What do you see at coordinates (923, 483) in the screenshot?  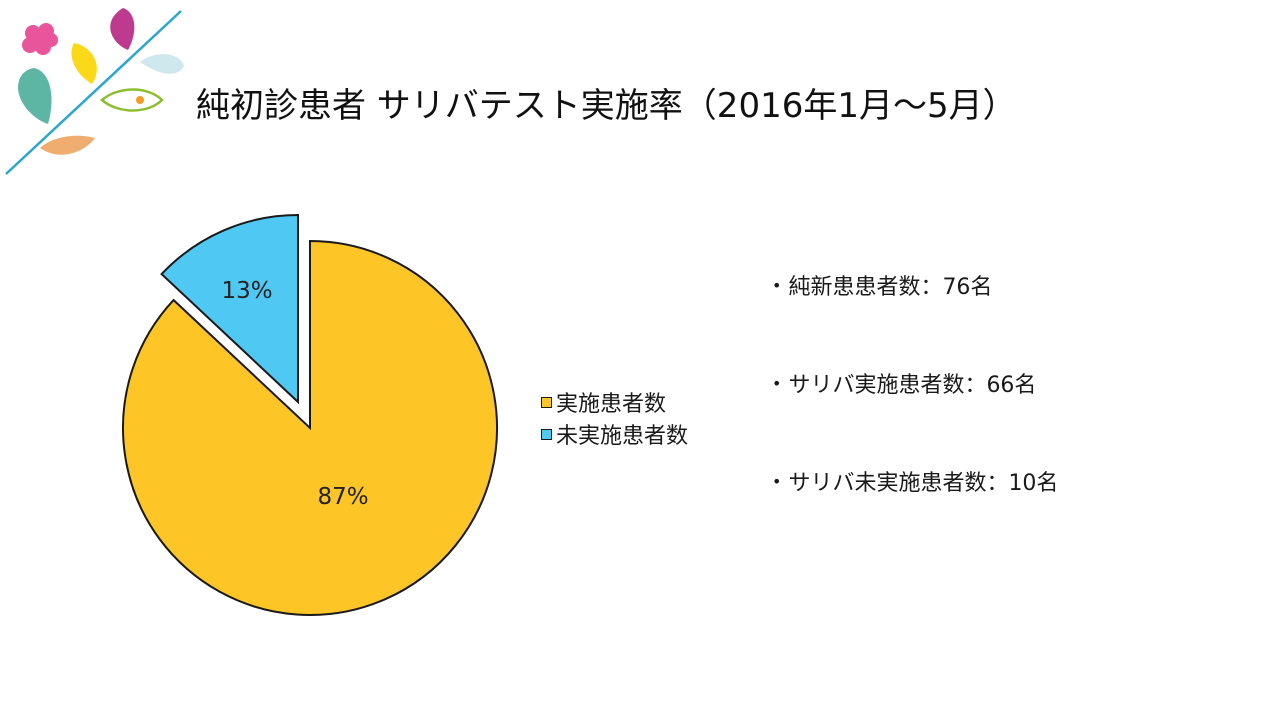 I see `stat-text: サリバ未実施患者数：10名` at bounding box center [923, 483].